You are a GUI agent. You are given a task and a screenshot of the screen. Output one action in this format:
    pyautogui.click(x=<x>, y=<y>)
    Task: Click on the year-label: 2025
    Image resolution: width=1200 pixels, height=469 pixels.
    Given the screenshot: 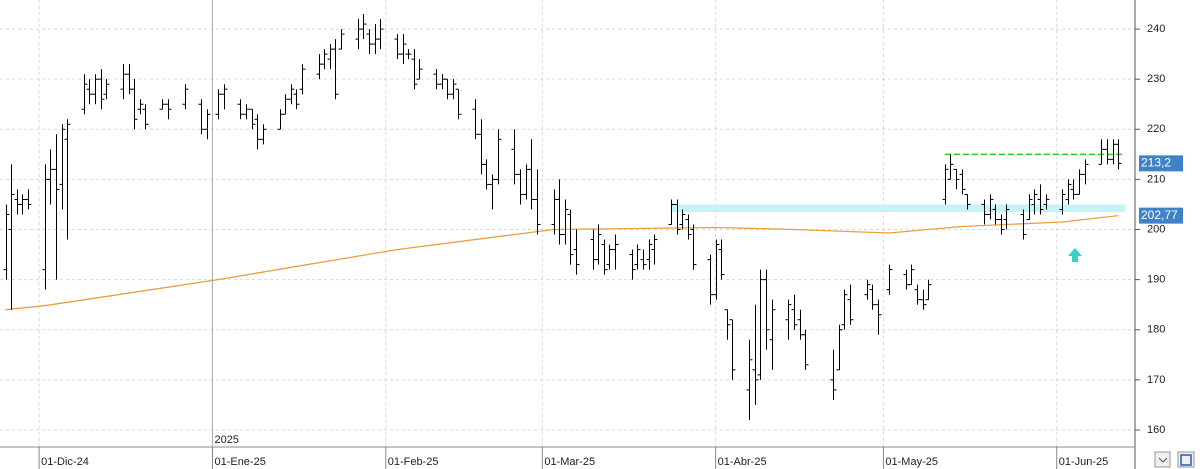 What is the action you would take?
    pyautogui.click(x=226, y=440)
    